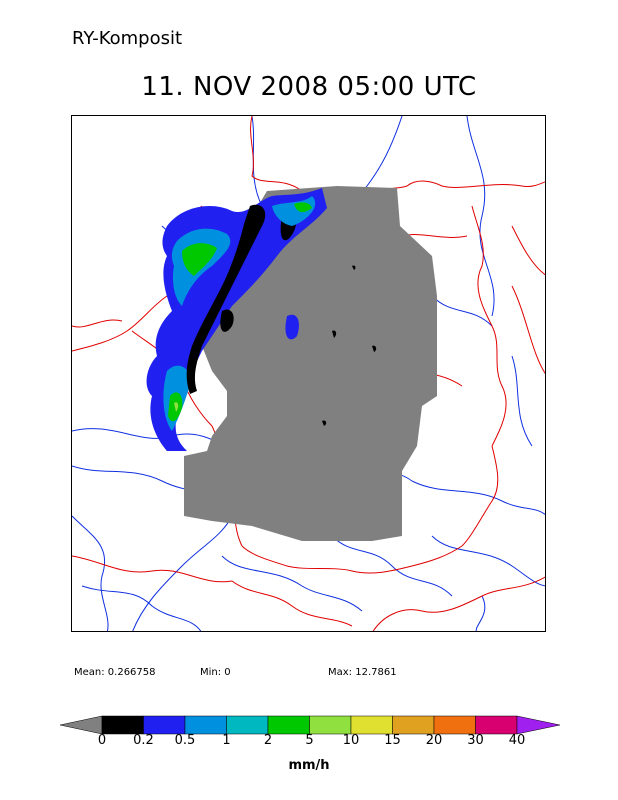 The width and height of the screenshot is (618, 800). Describe the element at coordinates (81, 725) in the screenshot. I see `legend-below-arrow` at that location.